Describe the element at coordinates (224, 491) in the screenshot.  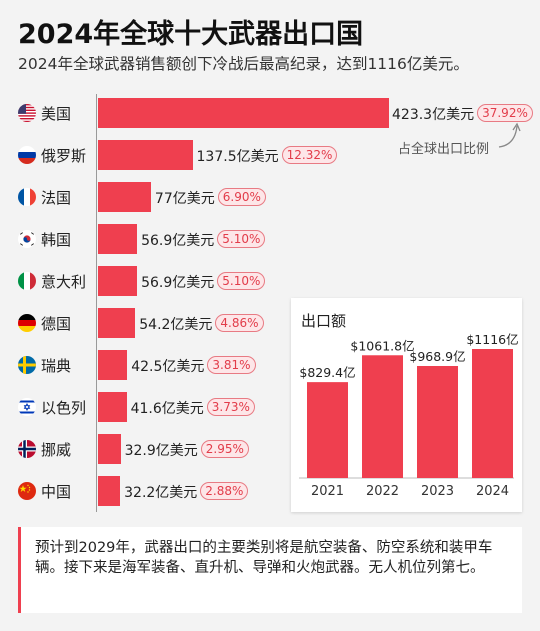
I see `share-badge: 2.88%` at that location.